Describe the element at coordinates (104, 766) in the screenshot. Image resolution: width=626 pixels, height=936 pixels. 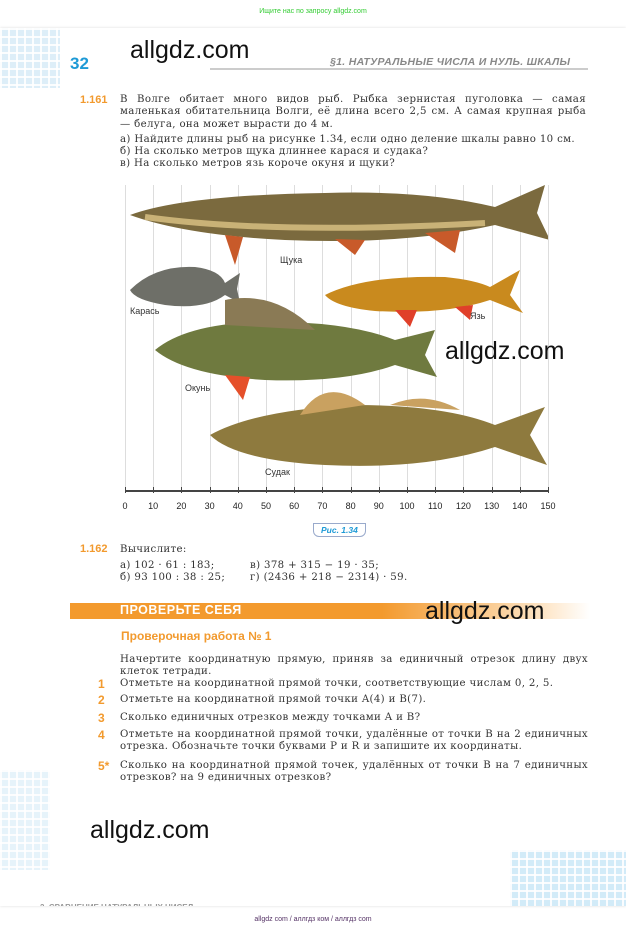
I see `task-number: 5*` at that location.